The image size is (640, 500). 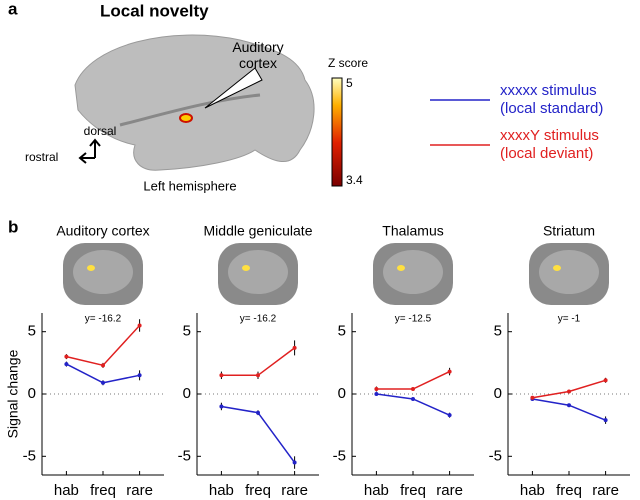 I want to click on hemisphere-label: Left hemisphere, so click(x=189, y=185).